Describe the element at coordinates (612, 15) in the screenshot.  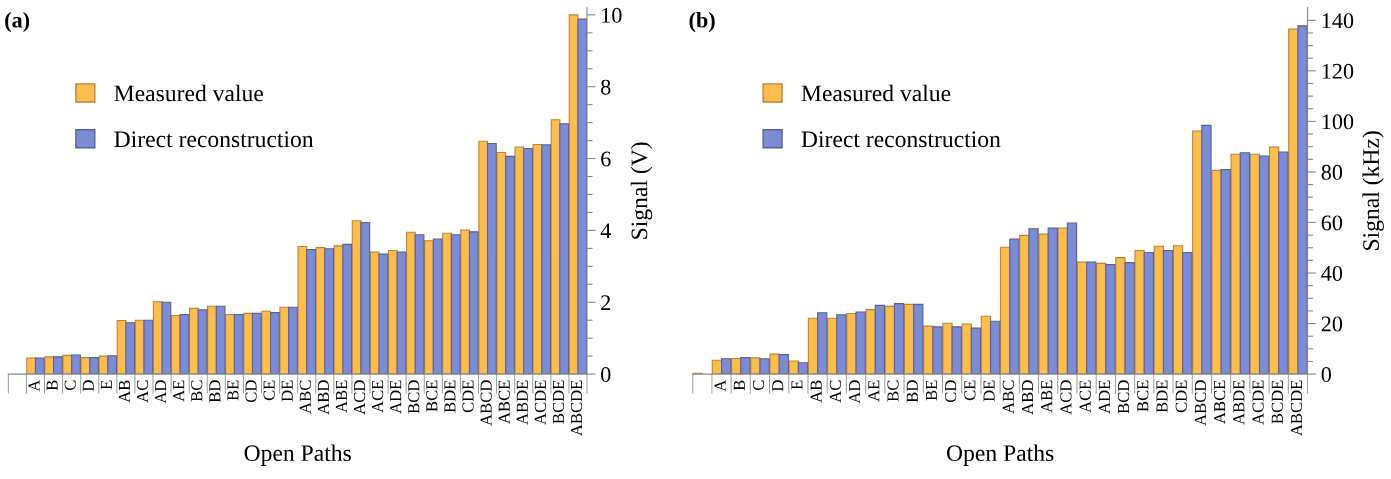
I see `y-tick-label: 10` at that location.